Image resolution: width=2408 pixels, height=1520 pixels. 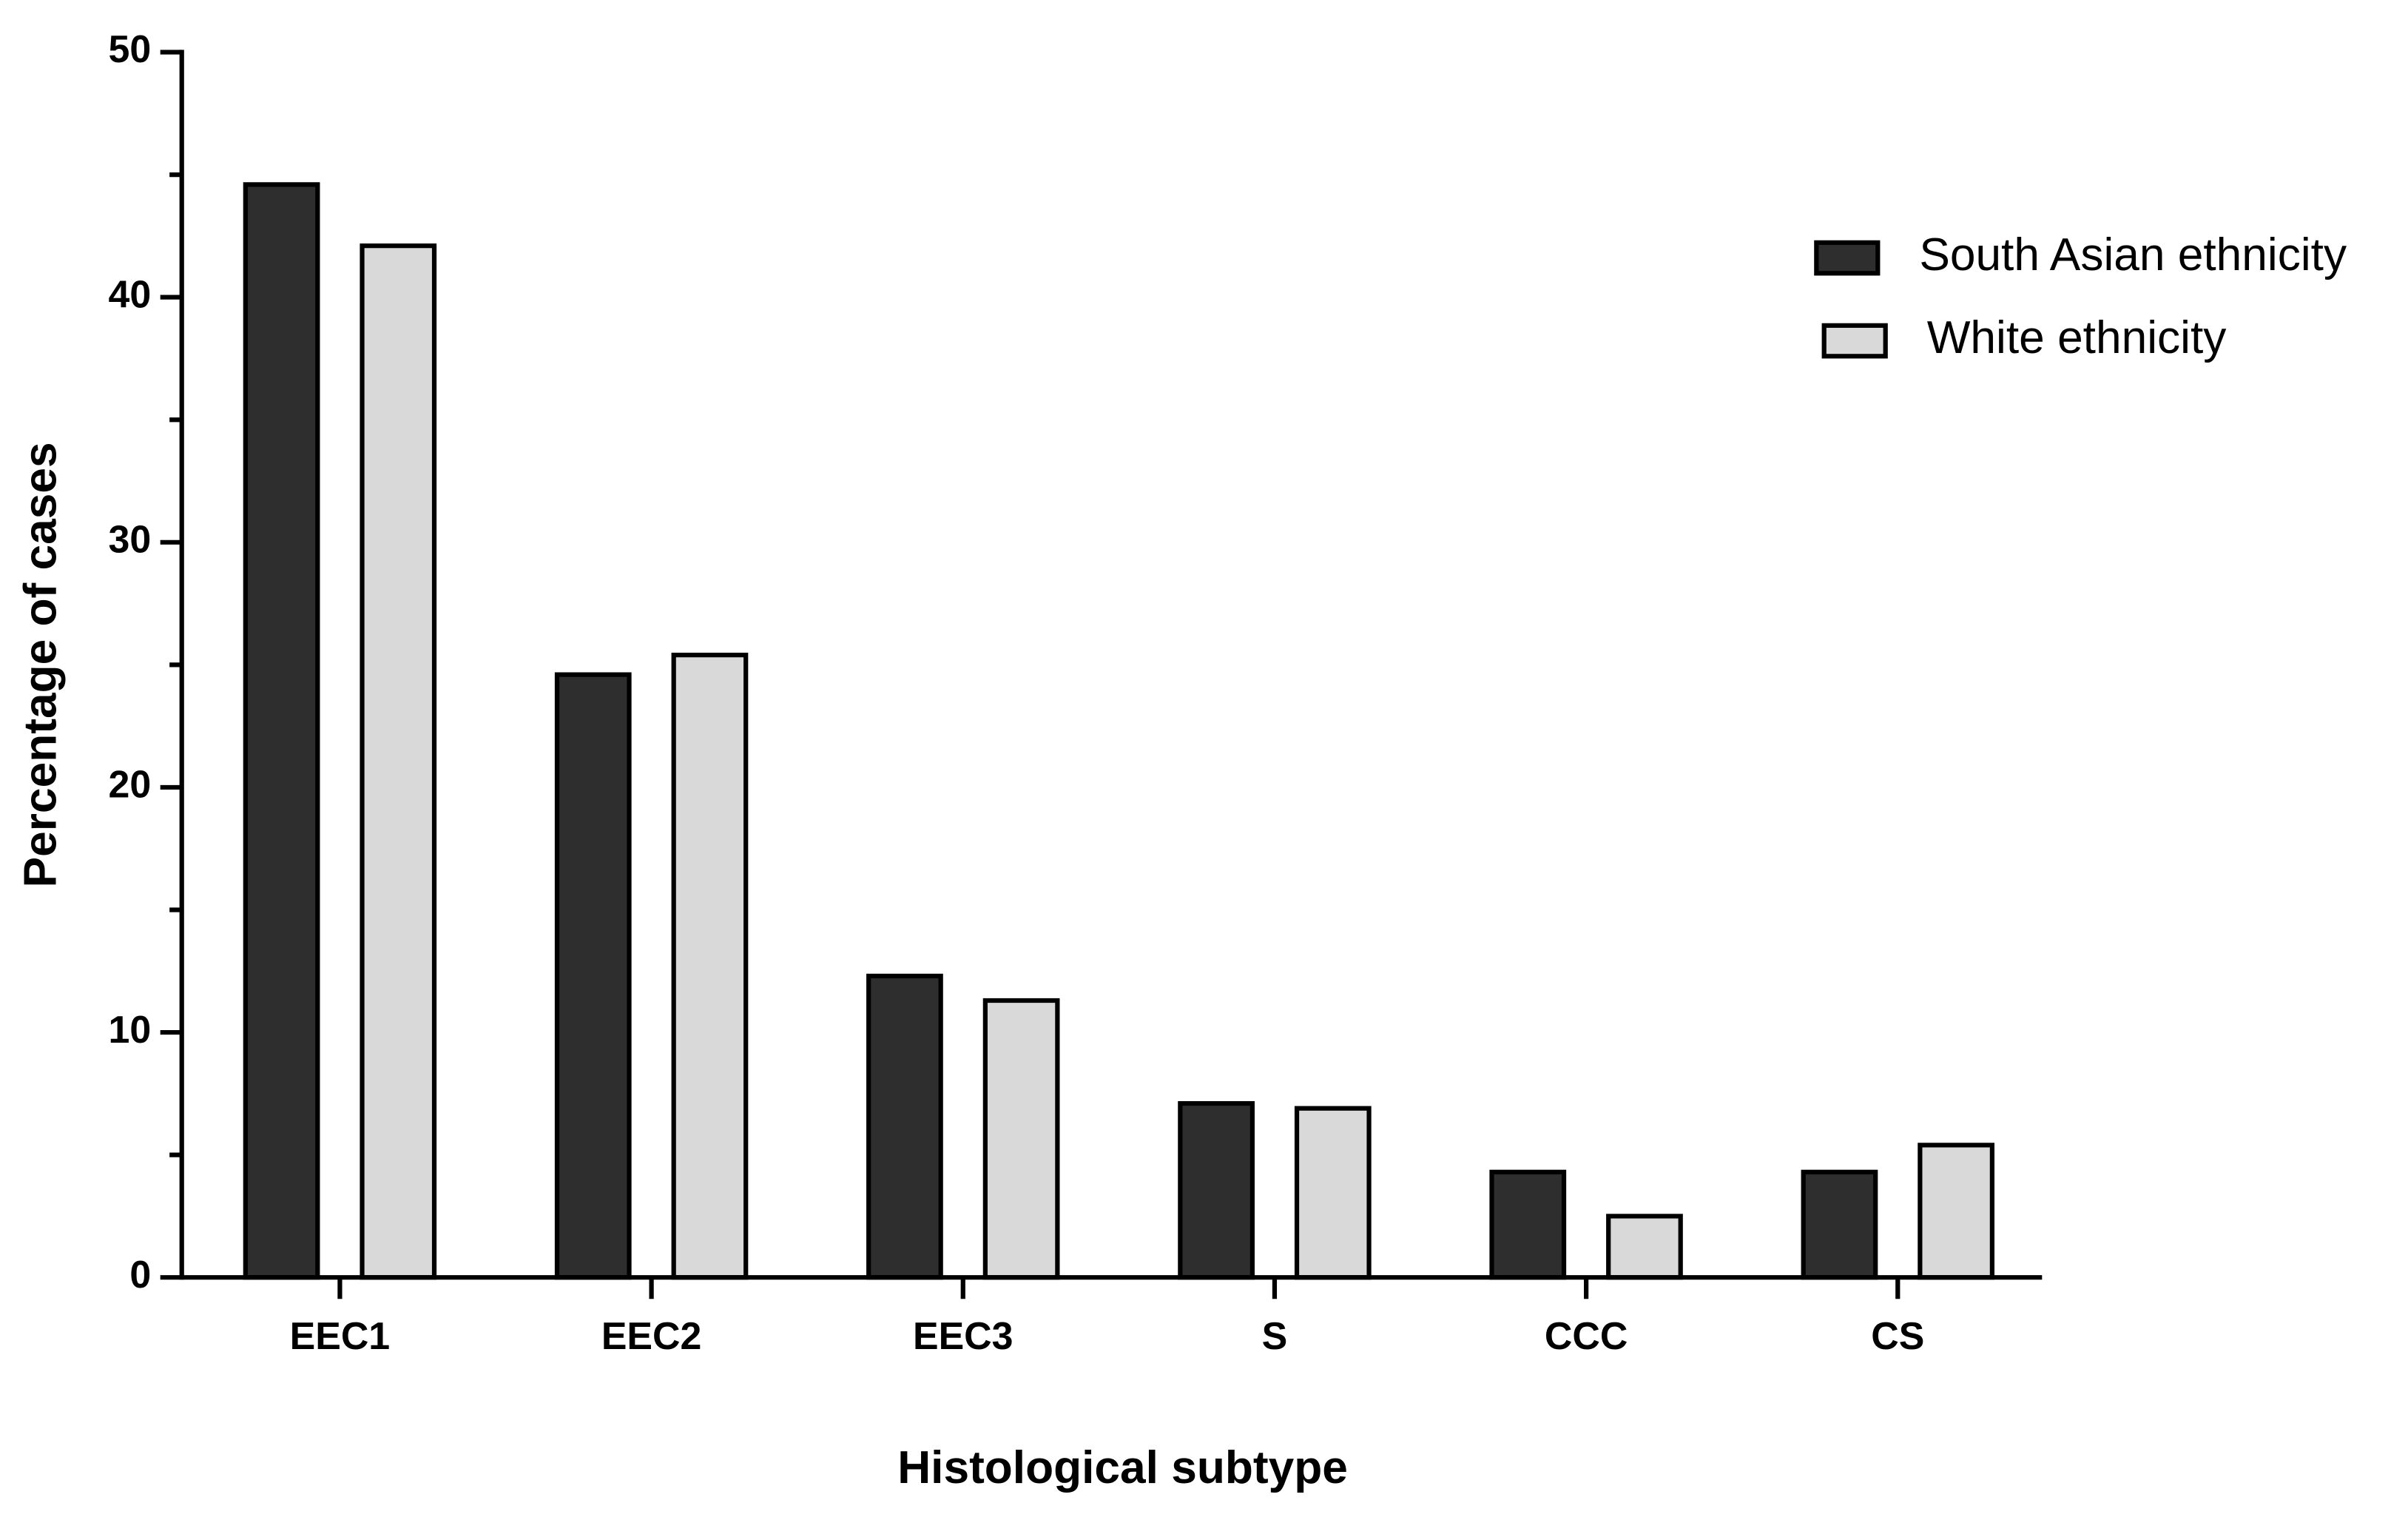 I want to click on y-tick-label: 20, so click(x=130, y=784).